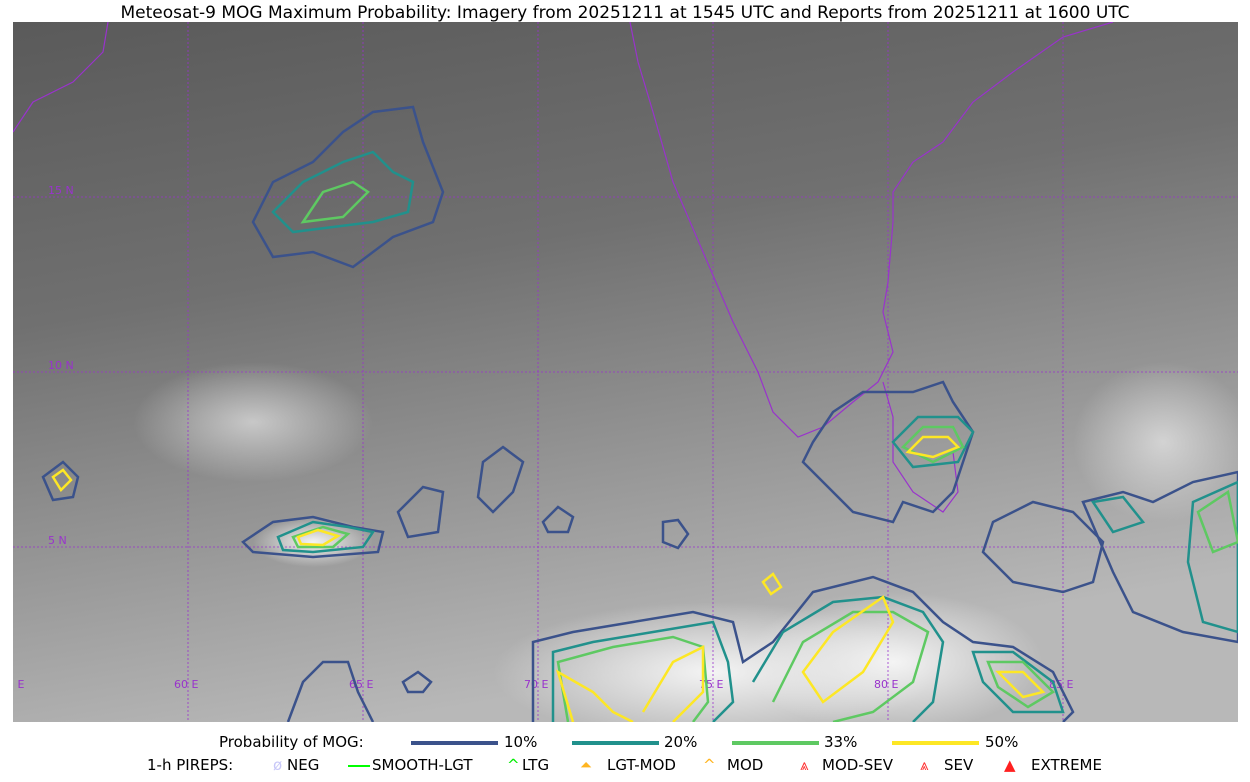  What do you see at coordinates (61, 365) in the screenshot?
I see `lat-label: 10 N` at bounding box center [61, 365].